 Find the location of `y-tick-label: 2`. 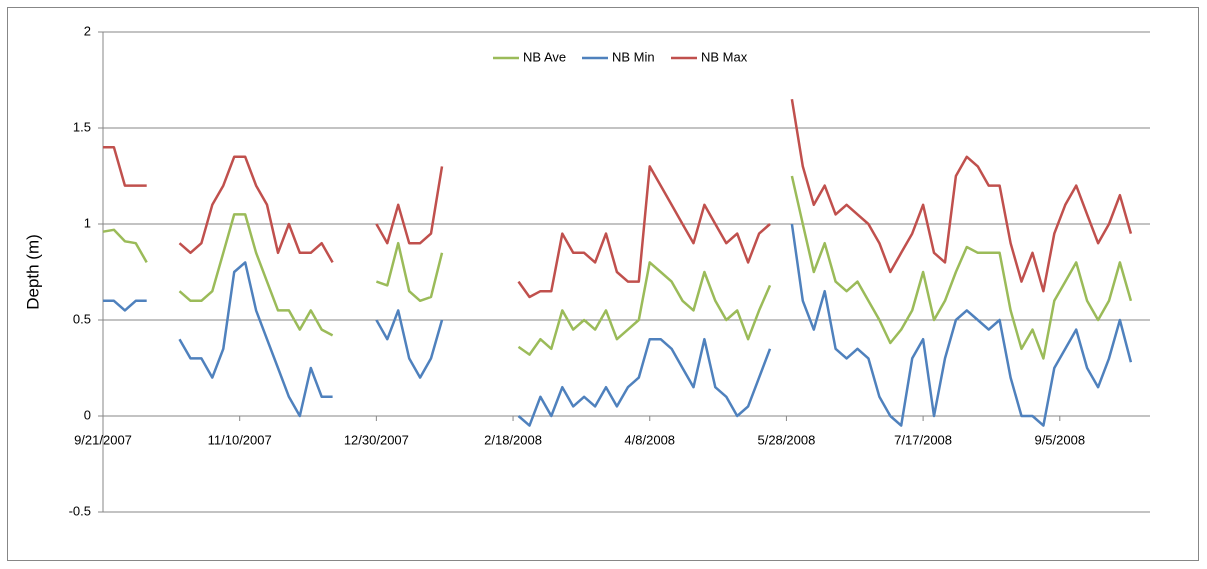

y-tick-label: 2 is located at coordinates (87, 30).